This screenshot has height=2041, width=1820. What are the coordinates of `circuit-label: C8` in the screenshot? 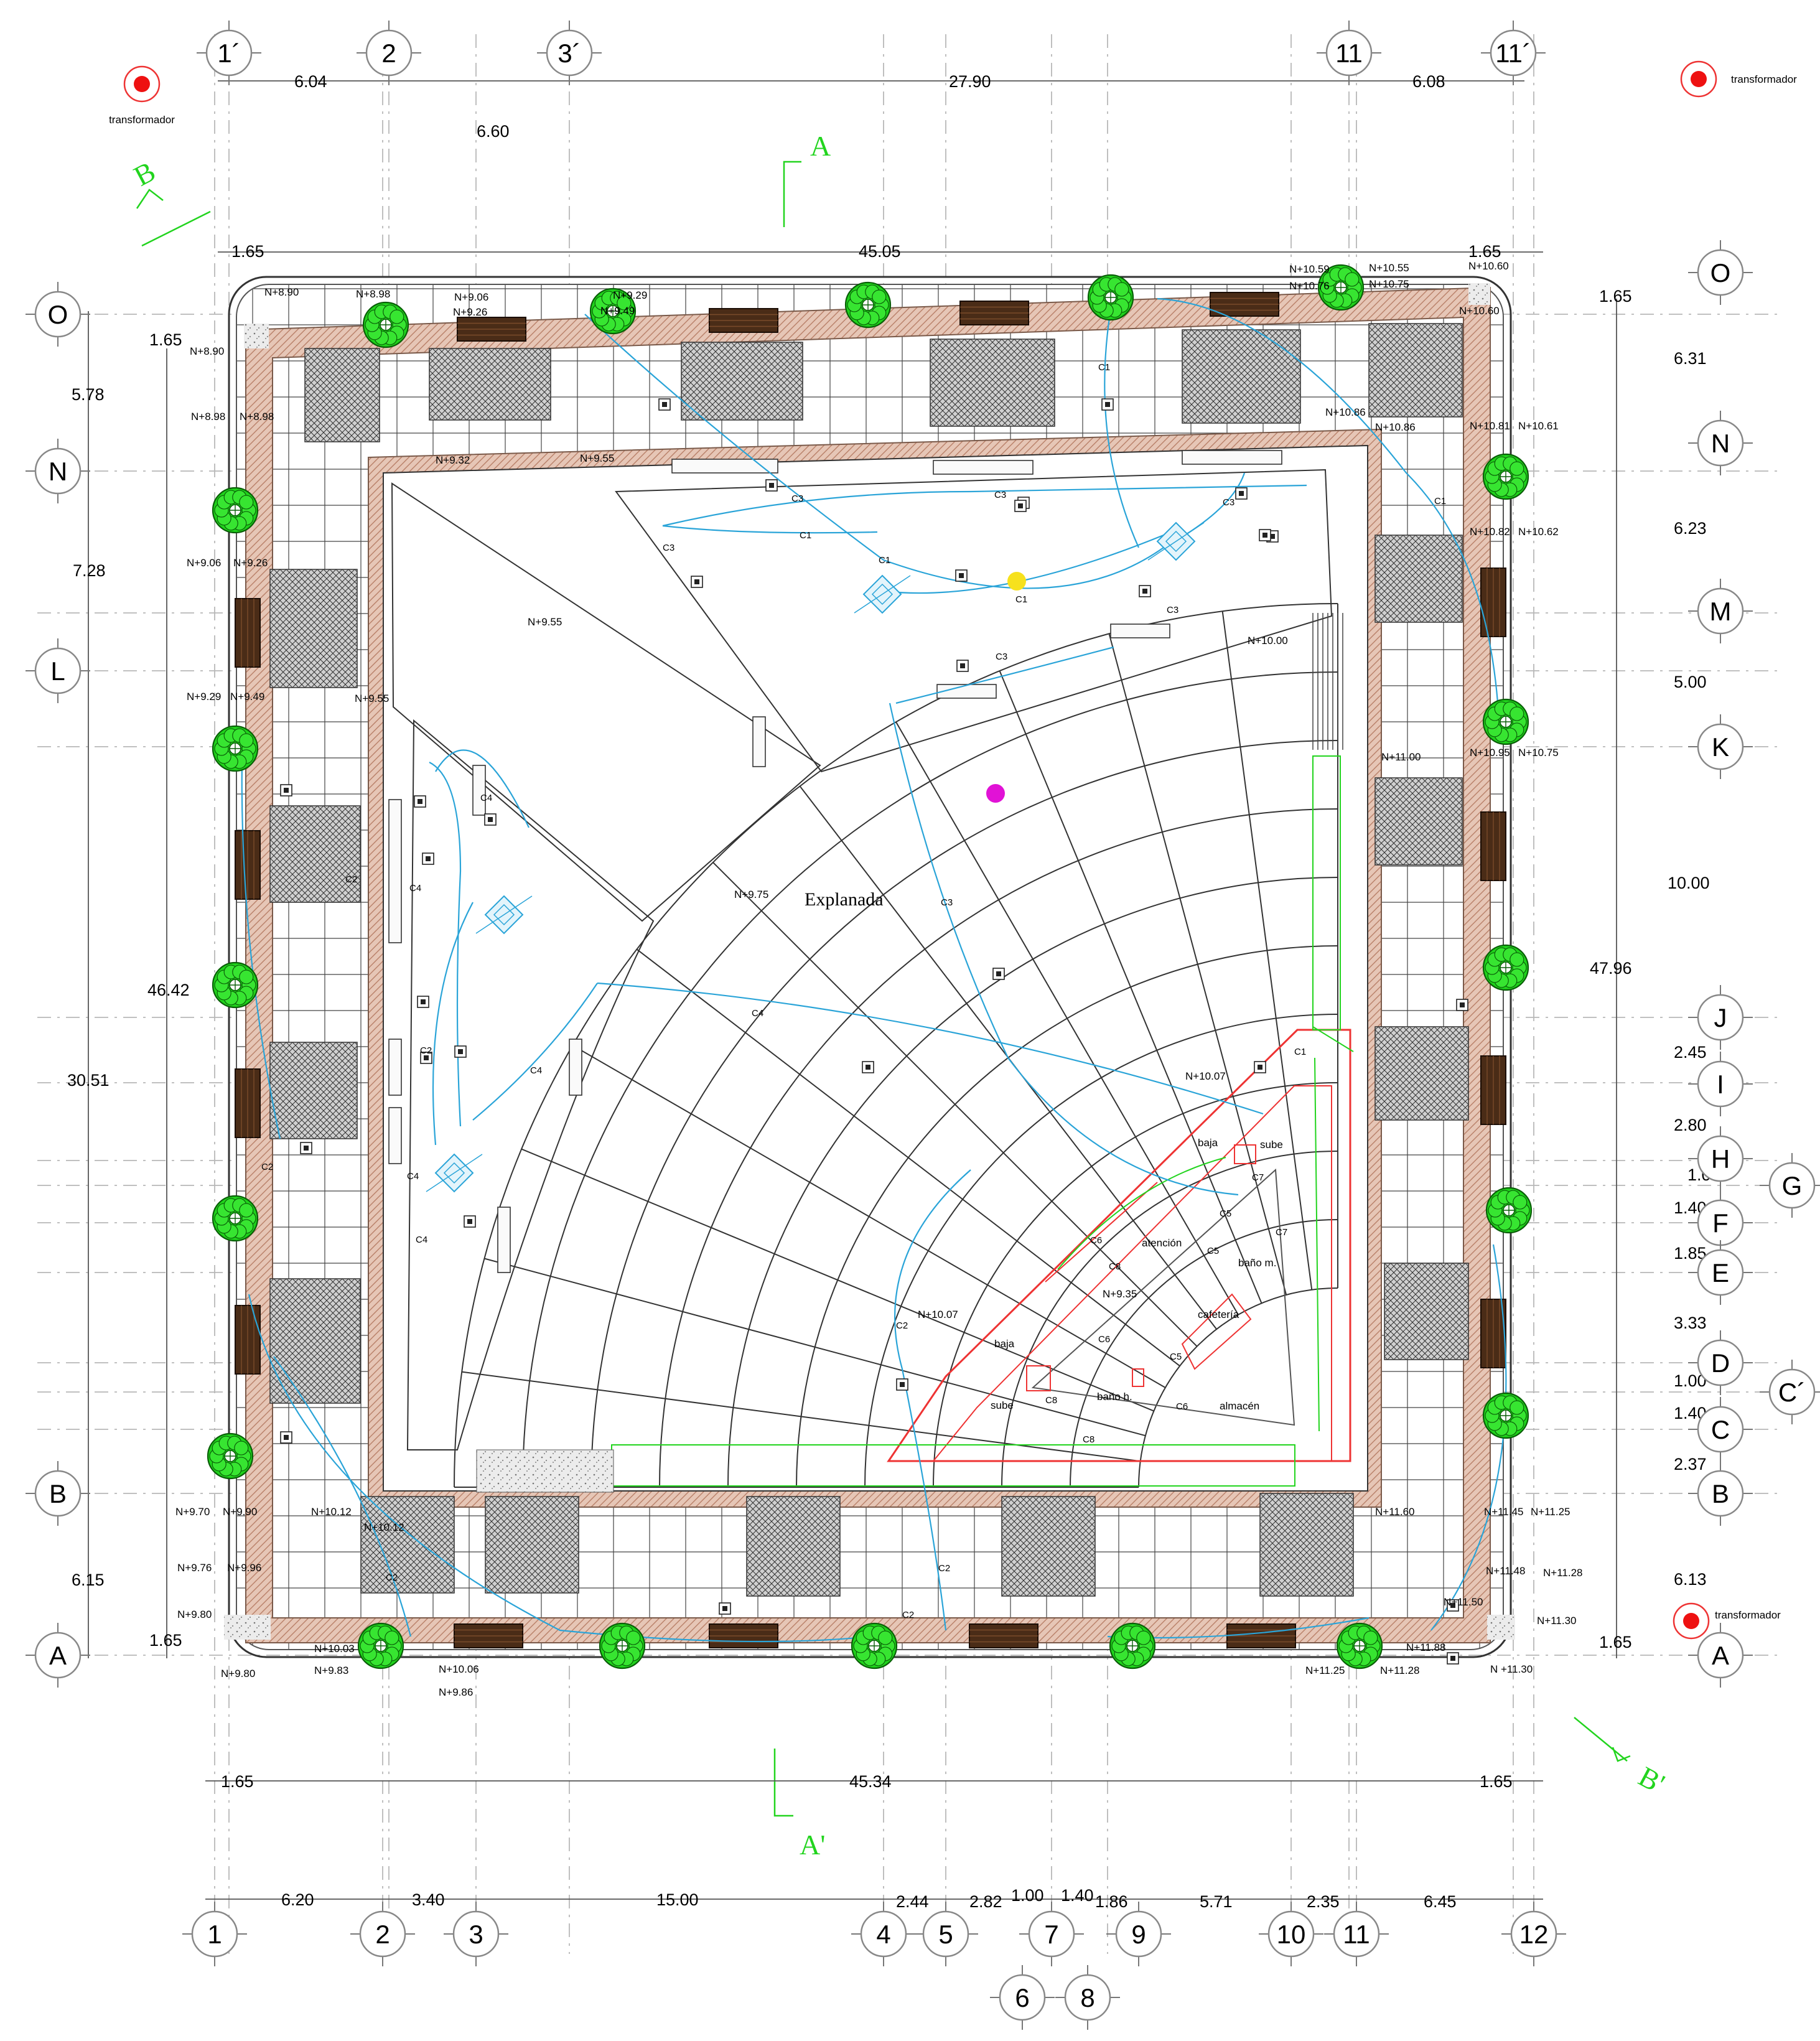 It's located at (1088, 1440).